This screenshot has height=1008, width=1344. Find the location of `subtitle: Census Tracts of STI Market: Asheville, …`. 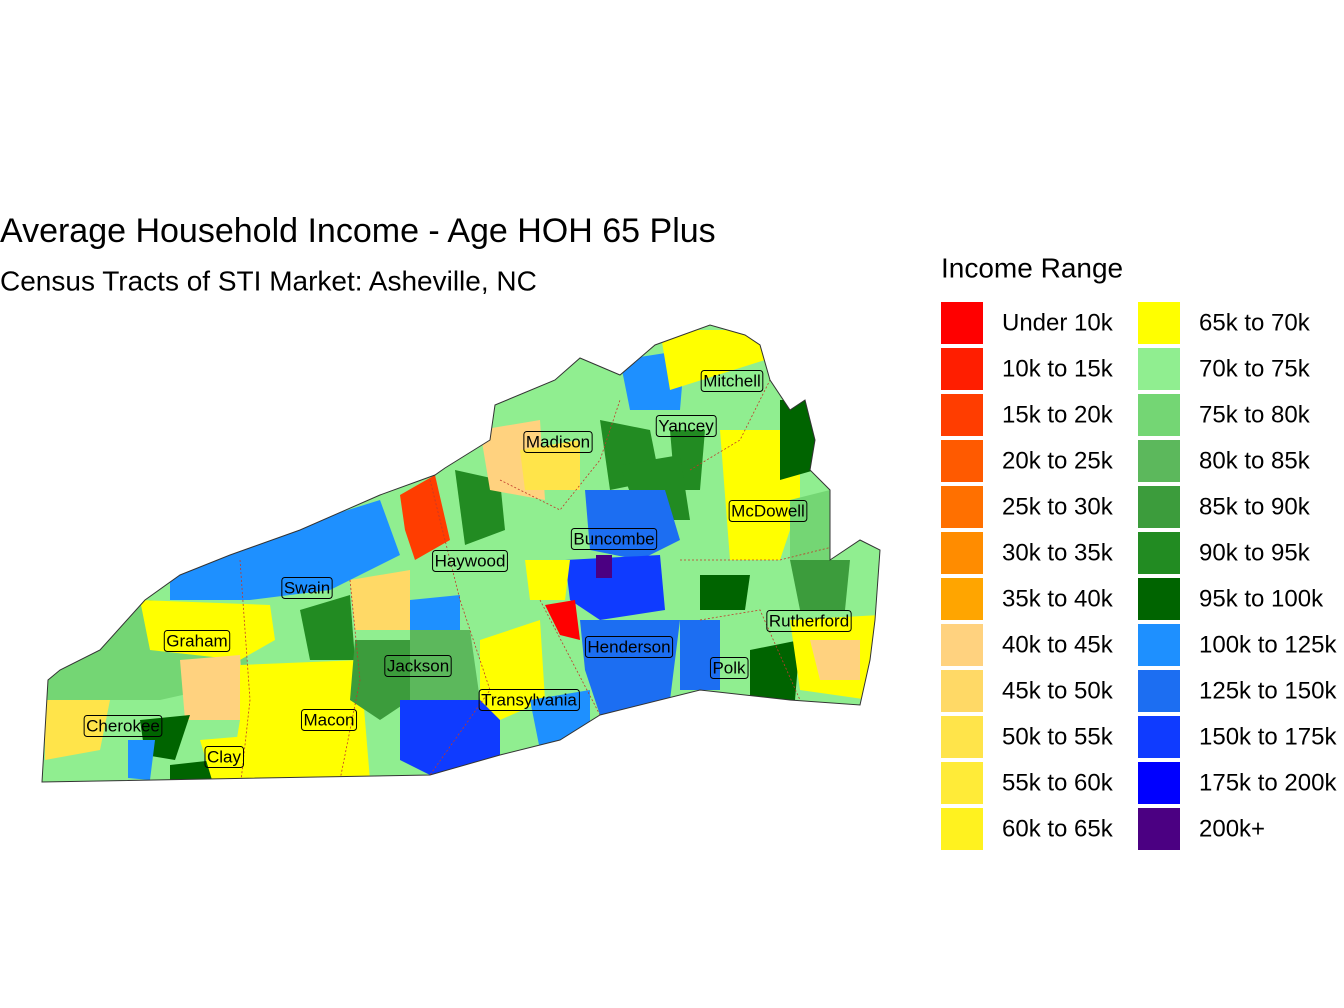

subtitle: Census Tracts of STI Market: Asheville, … is located at coordinates (268, 280).